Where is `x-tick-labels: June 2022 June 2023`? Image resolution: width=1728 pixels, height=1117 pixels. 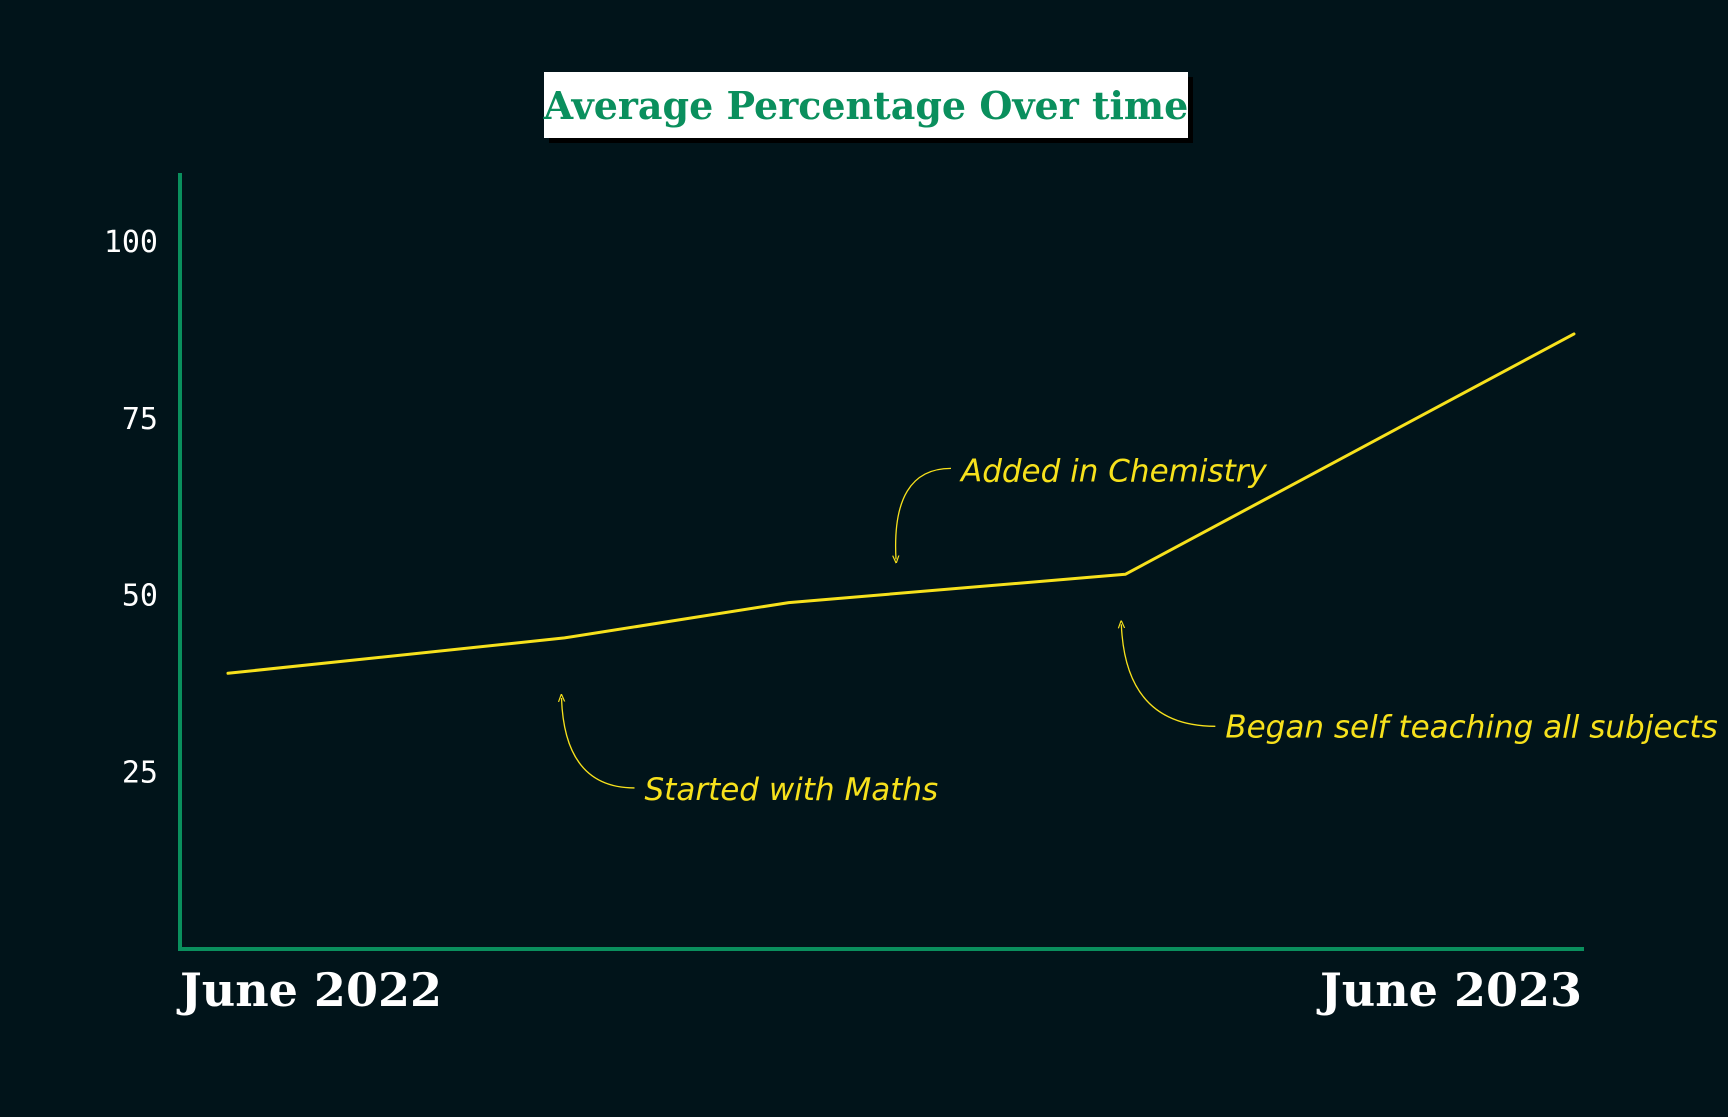 x-tick-labels: June 2022 June 2023 is located at coordinates (879, 990).